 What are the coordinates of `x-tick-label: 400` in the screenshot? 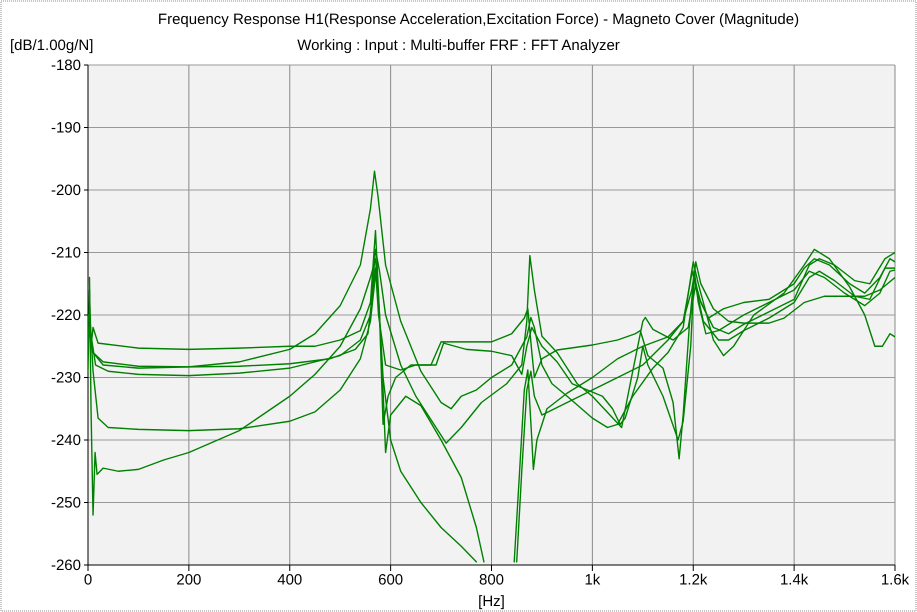 It's located at (289, 580).